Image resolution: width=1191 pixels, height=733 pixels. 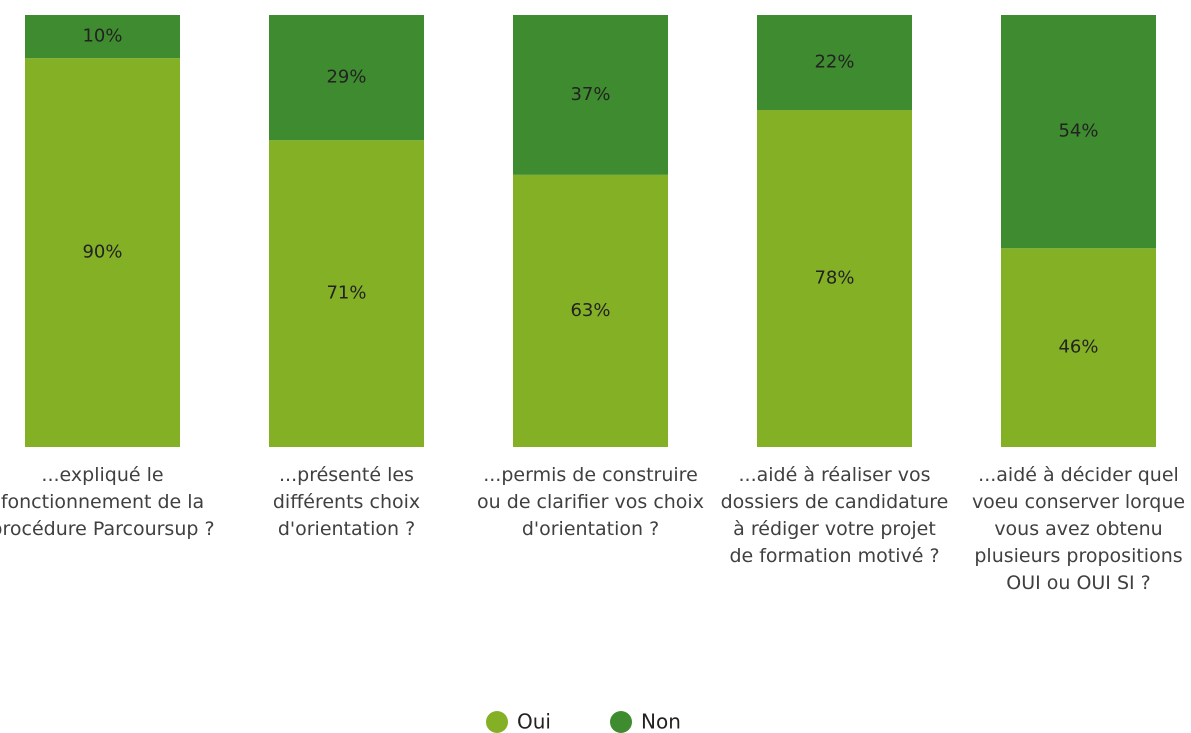 I want to click on data-label: 46%, so click(x=1078, y=347).